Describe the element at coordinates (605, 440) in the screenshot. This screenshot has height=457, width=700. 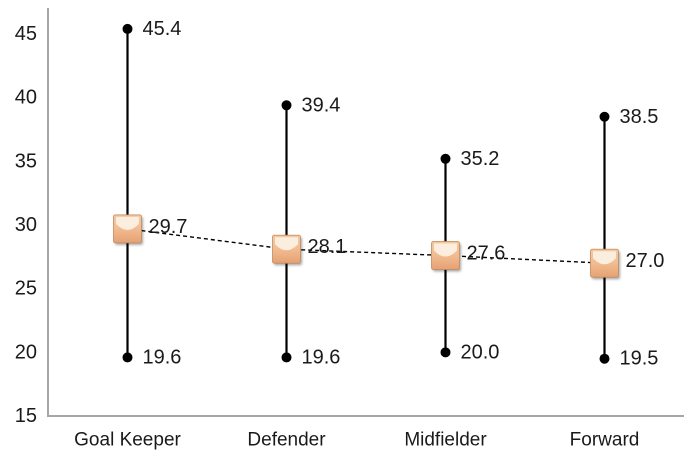
I see `x-category-label-forward: Forward` at that location.